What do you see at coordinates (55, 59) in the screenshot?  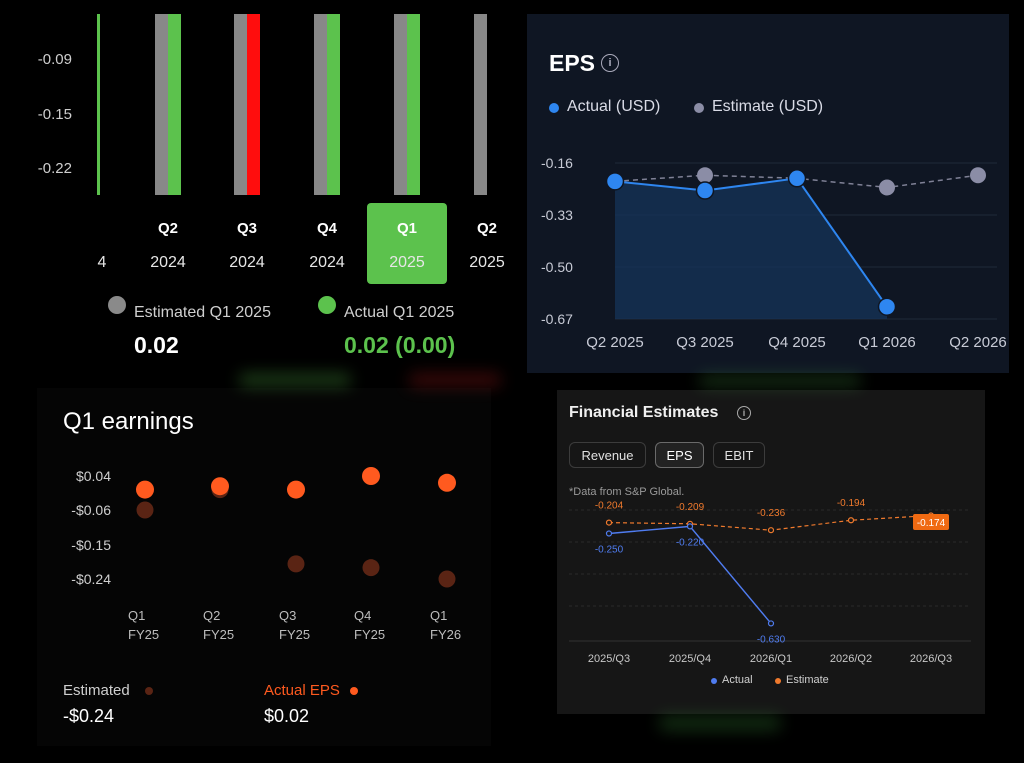 I see `y-tick-label: -0.09` at bounding box center [55, 59].